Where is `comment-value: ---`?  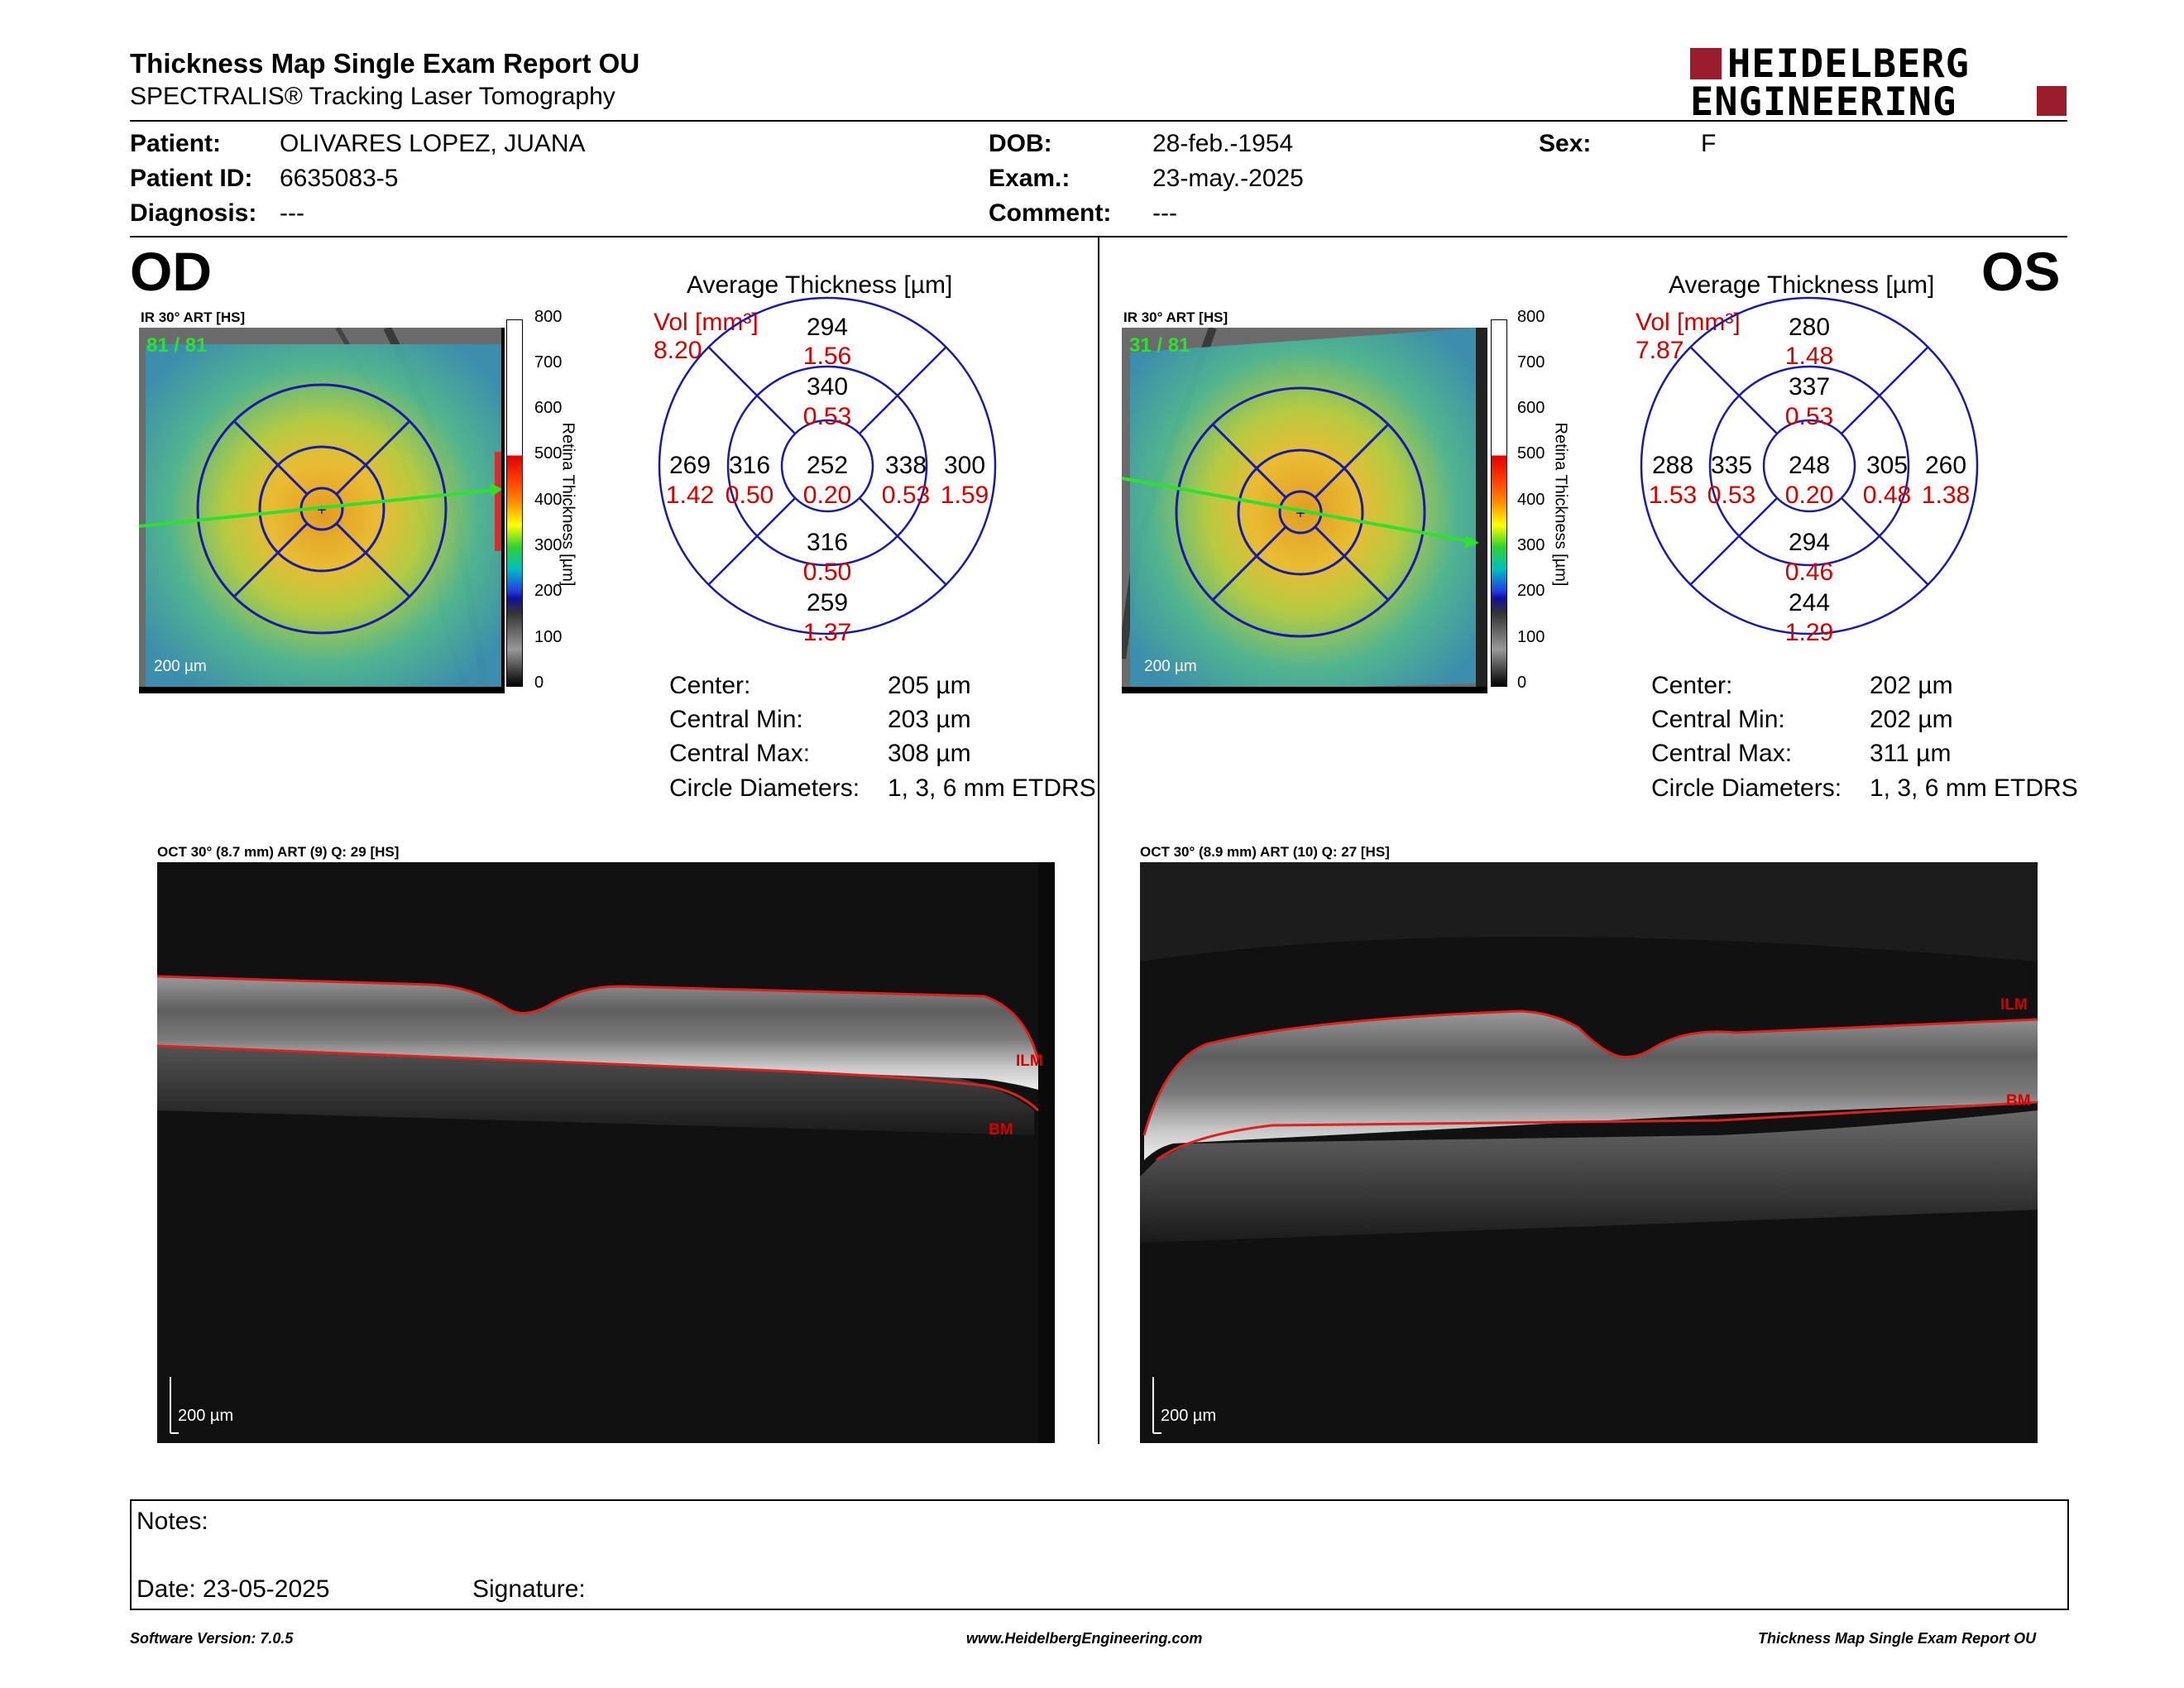
comment-value: --- is located at coordinates (1164, 213).